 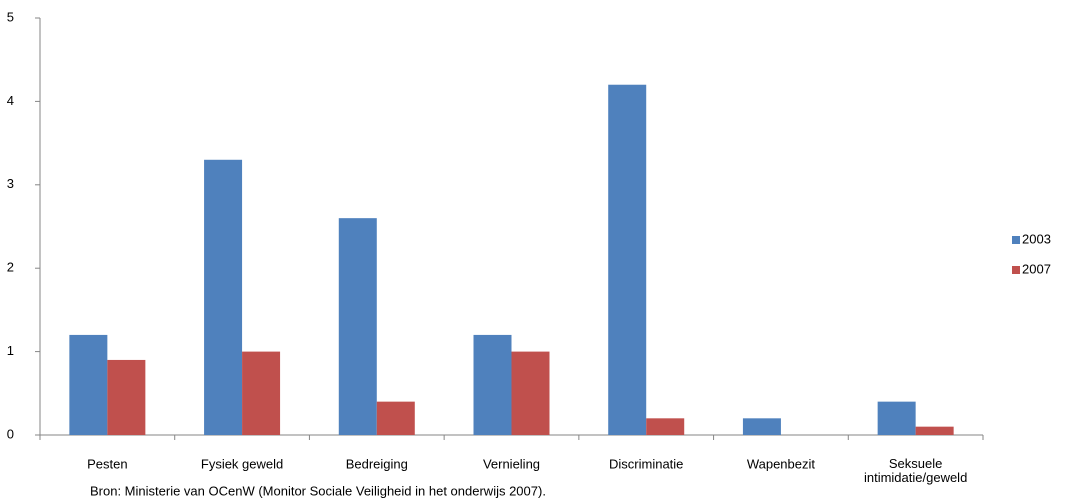 I want to click on y-tick-label: 4, so click(x=10, y=100).